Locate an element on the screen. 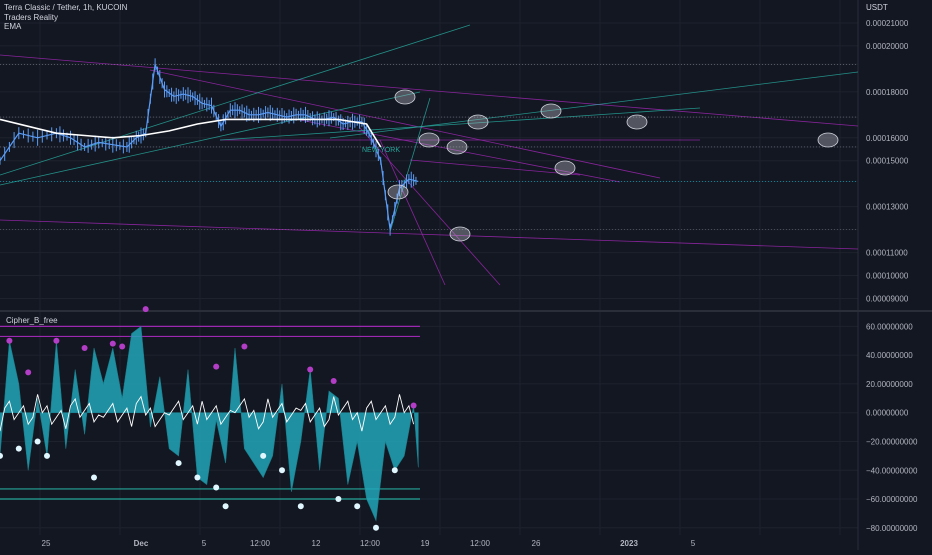 The image size is (932, 555). indicator-ema: EMA is located at coordinates (13, 26).